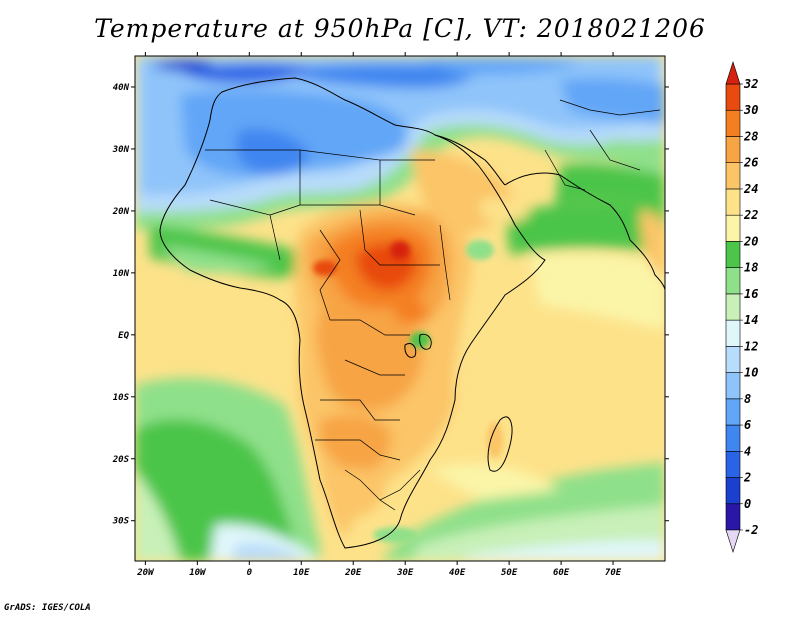 The width and height of the screenshot is (800, 618). I want to click on lat-tick-label: 10S, so click(121, 398).